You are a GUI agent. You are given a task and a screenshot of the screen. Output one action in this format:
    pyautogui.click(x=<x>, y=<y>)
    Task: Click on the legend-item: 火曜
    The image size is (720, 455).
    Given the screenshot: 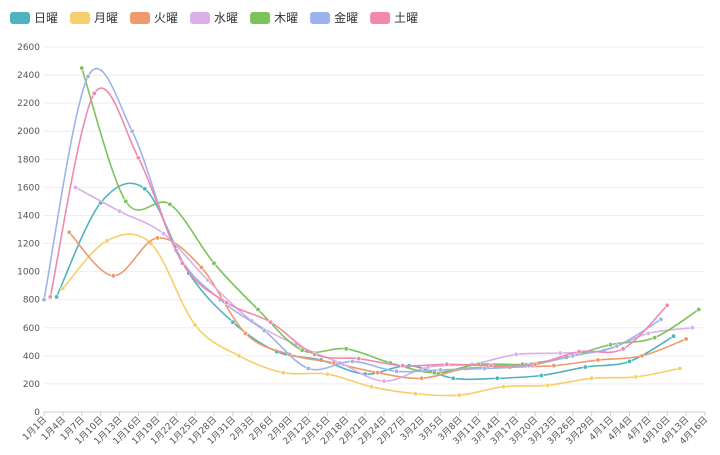 What is the action you would take?
    pyautogui.click(x=154, y=18)
    